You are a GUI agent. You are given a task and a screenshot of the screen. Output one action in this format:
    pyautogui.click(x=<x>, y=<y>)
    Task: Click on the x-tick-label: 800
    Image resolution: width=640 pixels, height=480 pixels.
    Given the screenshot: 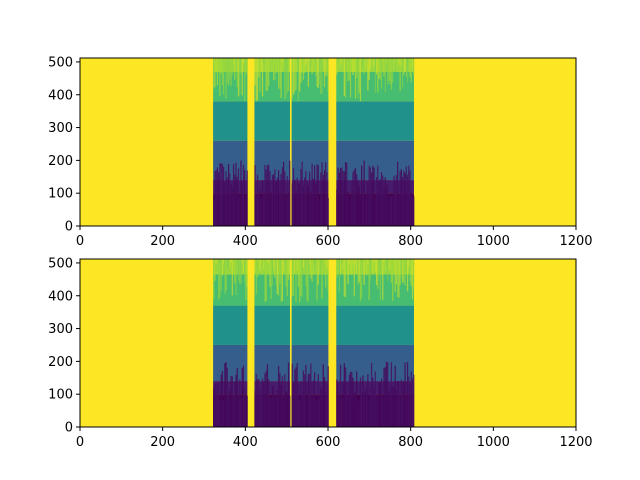 What is the action you would take?
    pyautogui.click(x=410, y=442)
    